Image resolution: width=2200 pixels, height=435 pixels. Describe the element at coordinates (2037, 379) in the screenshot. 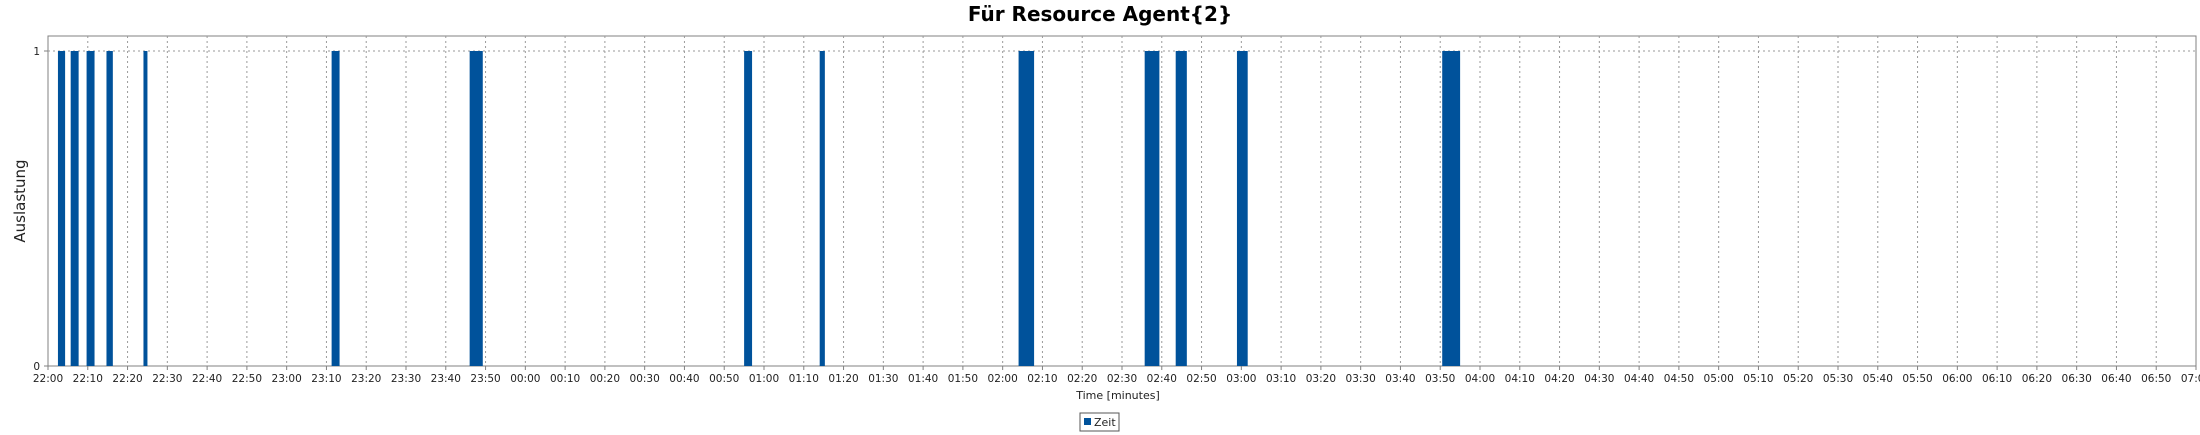

I see `x-tick-label: 06:20` at that location.